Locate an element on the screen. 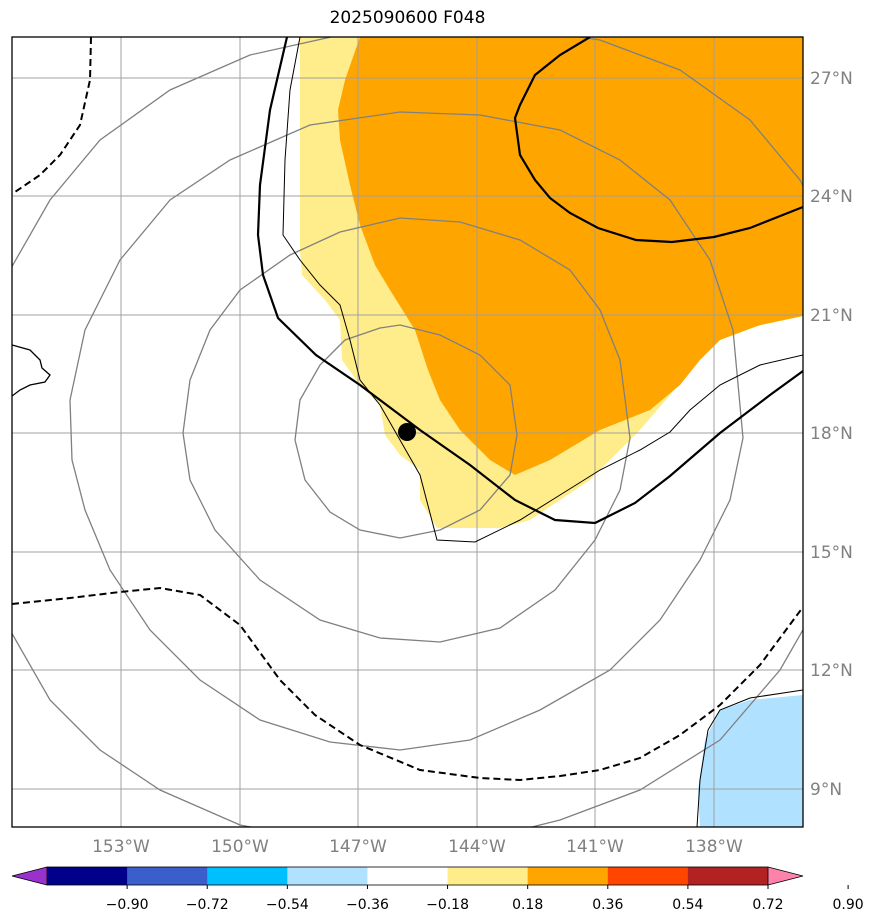  colorbar-low-extension is located at coordinates (29, 876).